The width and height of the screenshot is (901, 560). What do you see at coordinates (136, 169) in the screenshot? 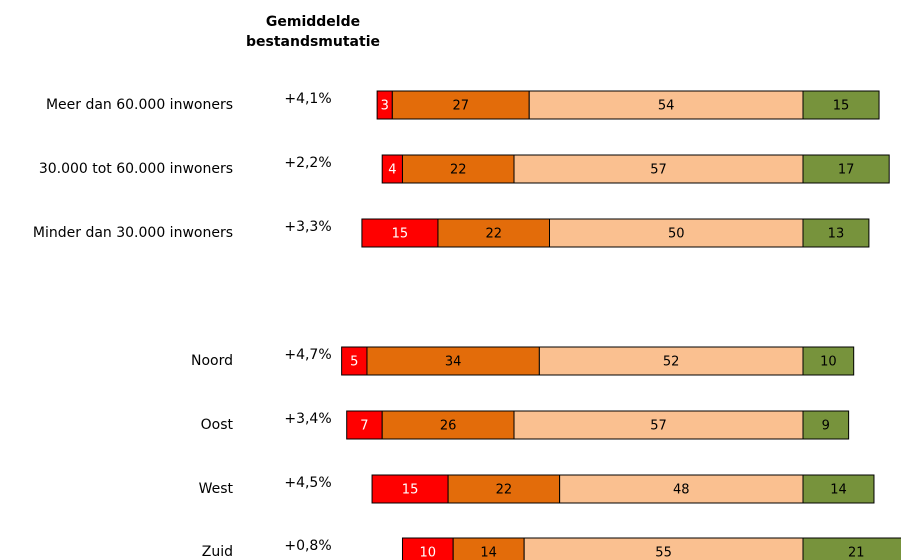
I see `category-label: 30.000 tot 60.000 inwoners` at bounding box center [136, 169].